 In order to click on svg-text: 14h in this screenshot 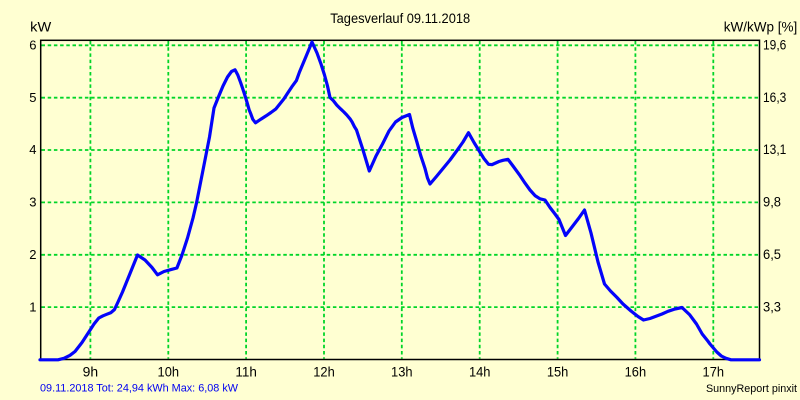, I will do `click(480, 372)`.